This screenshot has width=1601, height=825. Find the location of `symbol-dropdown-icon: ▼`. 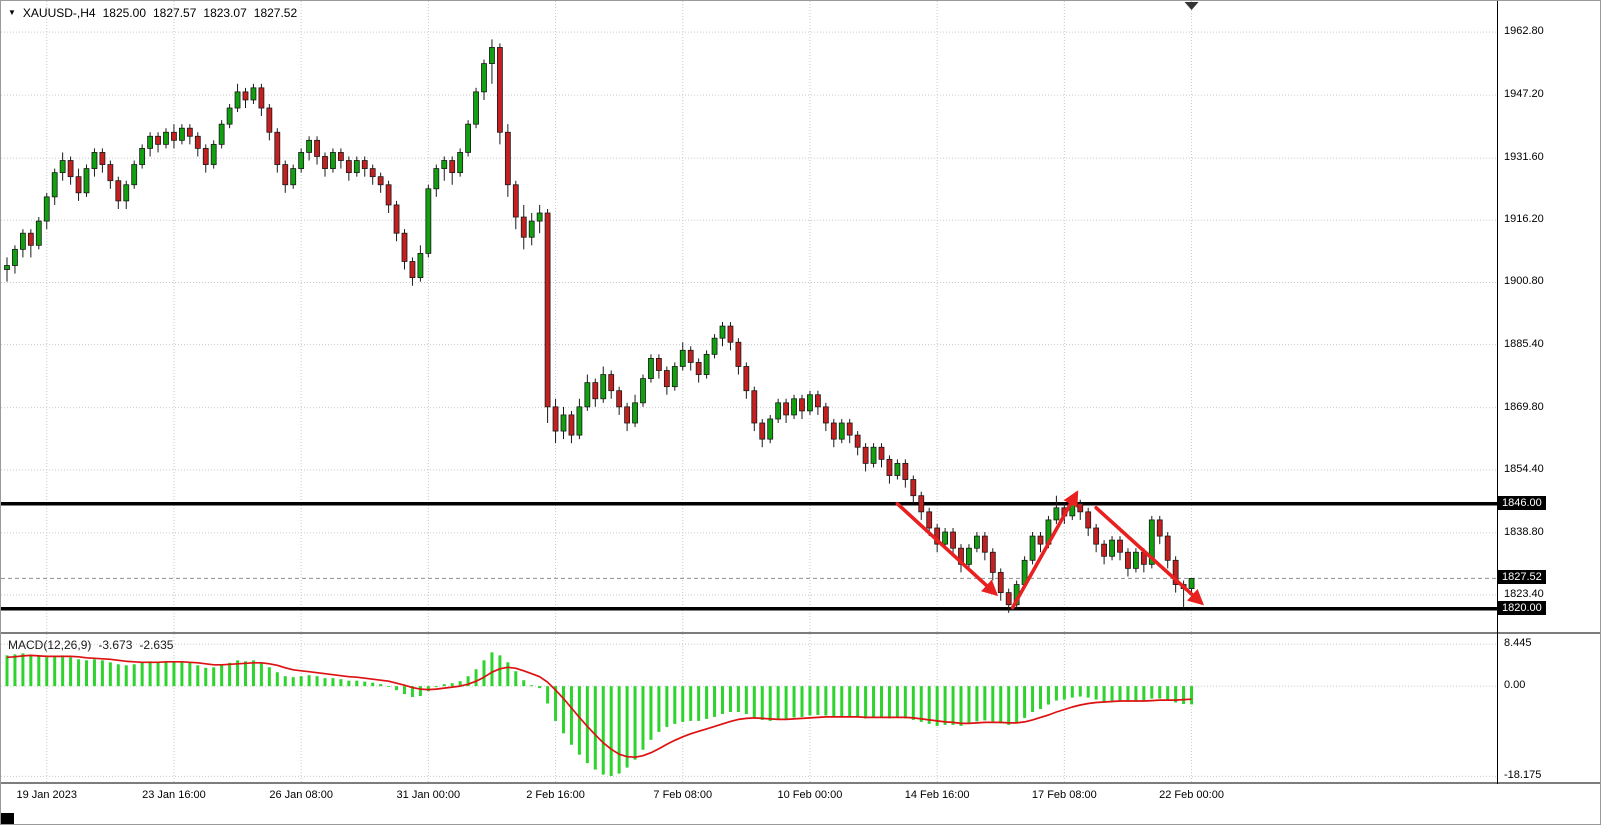

symbol-dropdown-icon: ▼ is located at coordinates (12, 12).